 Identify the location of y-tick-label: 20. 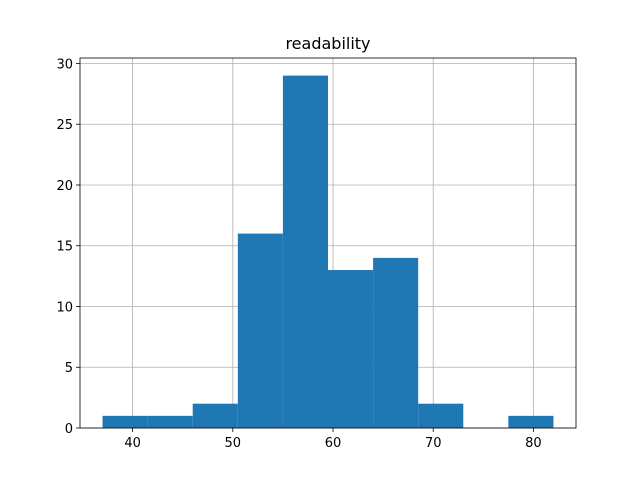
(64, 186).